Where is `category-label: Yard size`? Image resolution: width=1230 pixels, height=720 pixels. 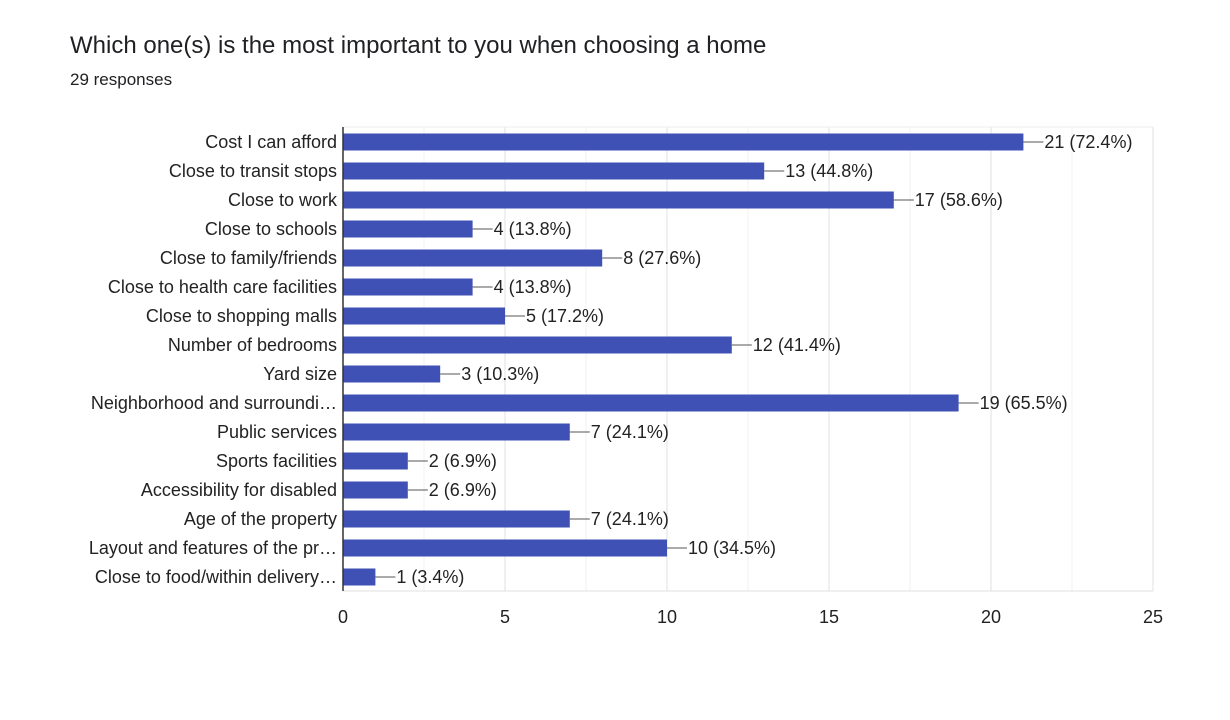 category-label: Yard size is located at coordinates (300, 374).